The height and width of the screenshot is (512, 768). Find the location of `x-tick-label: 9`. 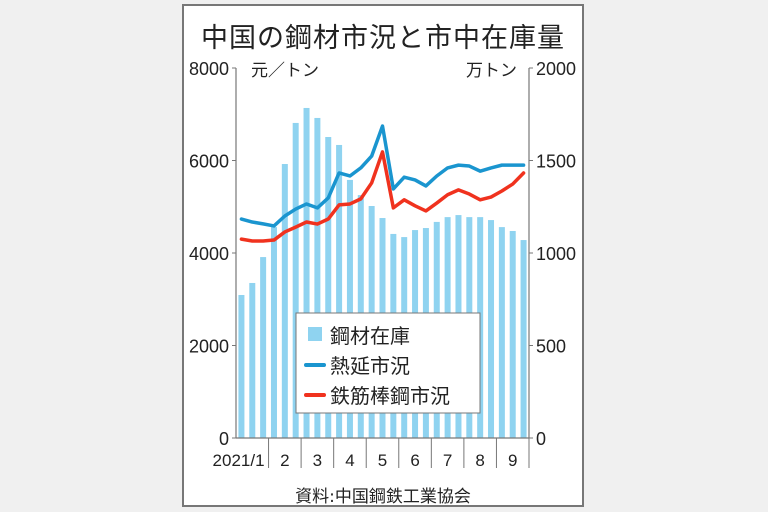

x-tick-label: 9 is located at coordinates (512, 460).